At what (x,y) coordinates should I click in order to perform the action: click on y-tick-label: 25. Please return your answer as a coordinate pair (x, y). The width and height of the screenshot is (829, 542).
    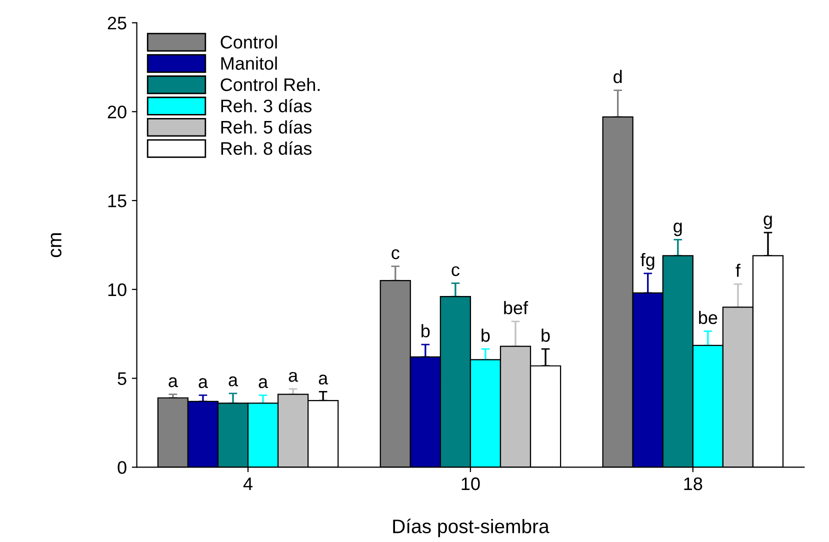
    Looking at the image, I should click on (117, 23).